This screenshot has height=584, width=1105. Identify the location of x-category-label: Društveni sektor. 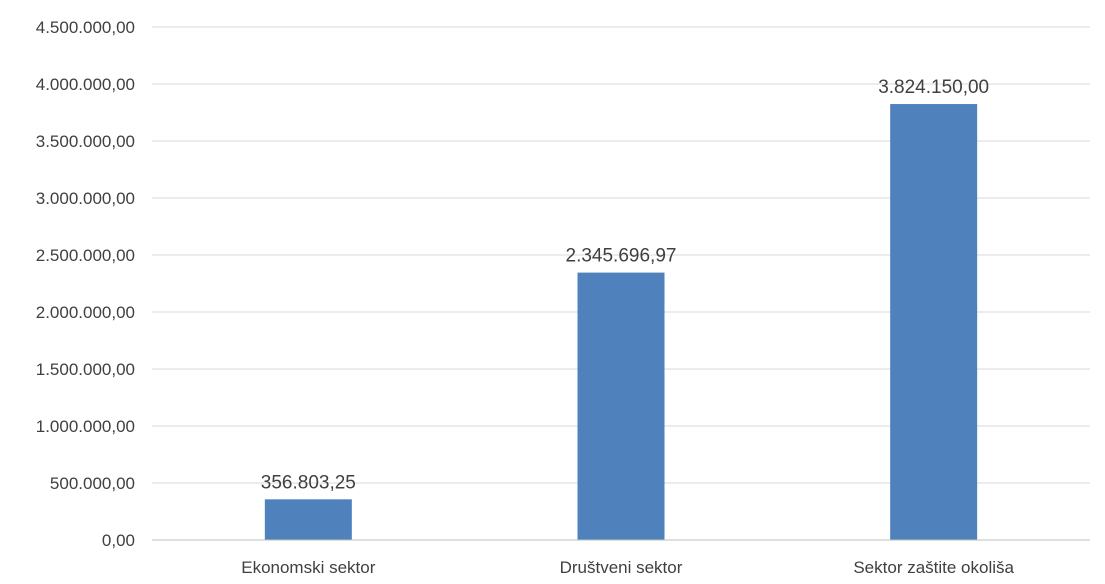
(621, 567).